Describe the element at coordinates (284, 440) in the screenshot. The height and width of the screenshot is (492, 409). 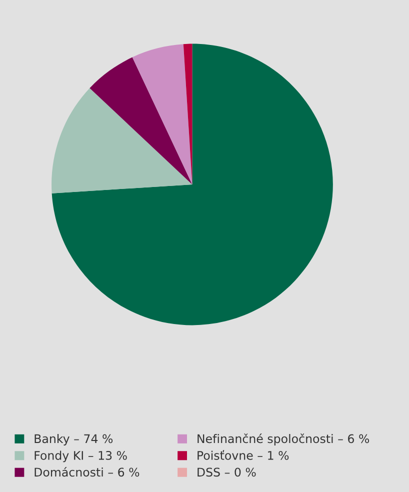
I see `legend-label: Nefinančné spoločnosti – 6 %` at that location.